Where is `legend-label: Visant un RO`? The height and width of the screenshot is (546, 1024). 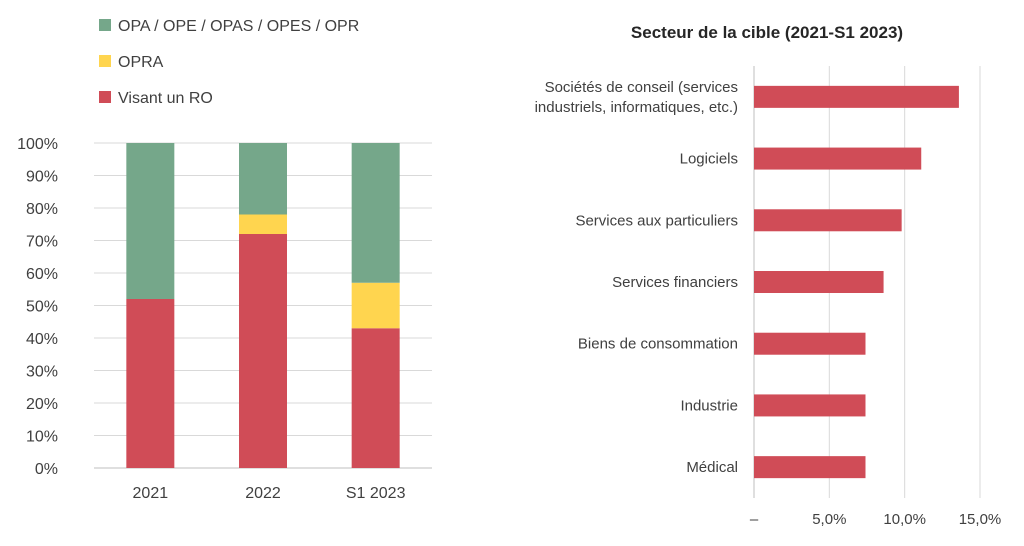
legend-label: Visant un RO is located at coordinates (165, 98).